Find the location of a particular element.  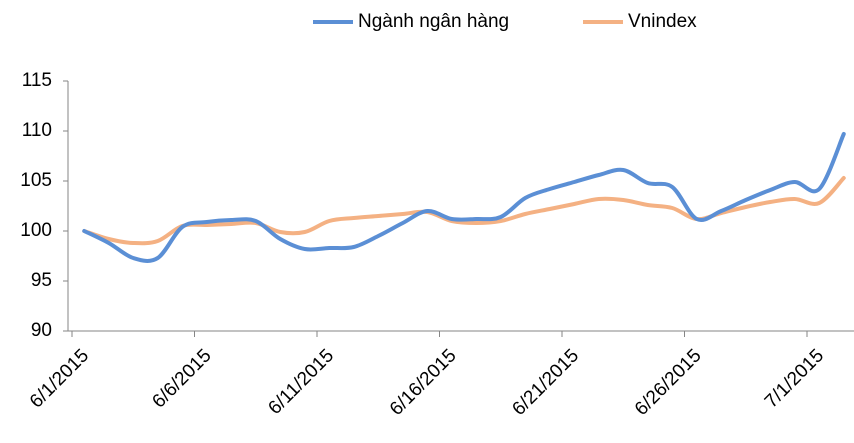

x-tick-label: 6/1/2015 is located at coordinates (59, 378).